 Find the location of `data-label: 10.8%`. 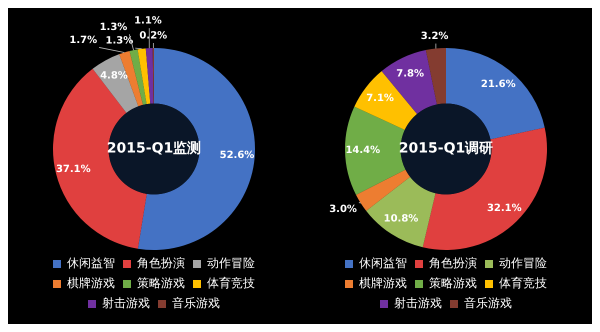

data-label: 10.8% is located at coordinates (401, 219).